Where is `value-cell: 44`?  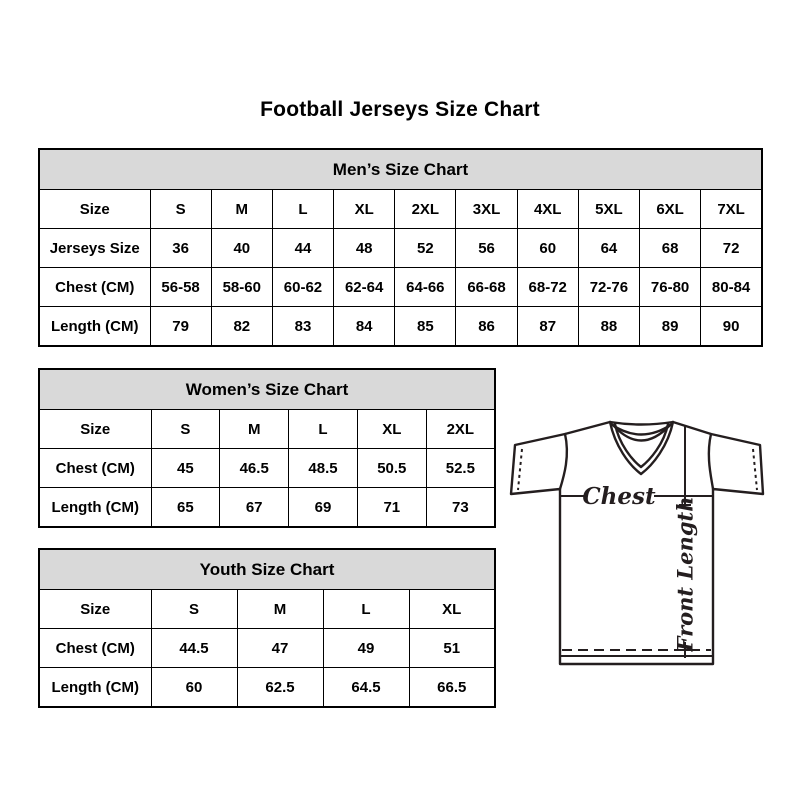
value-cell: 44 is located at coordinates (303, 248).